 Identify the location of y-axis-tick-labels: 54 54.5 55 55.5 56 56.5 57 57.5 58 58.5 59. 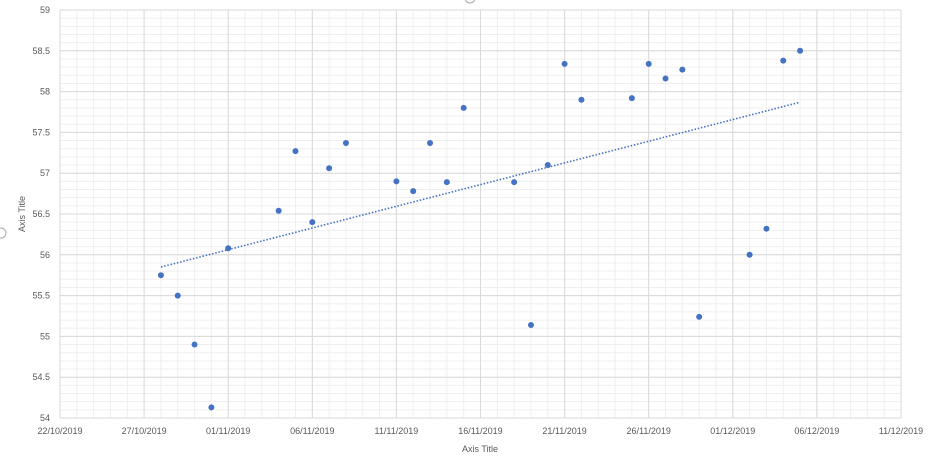
(41, 214).